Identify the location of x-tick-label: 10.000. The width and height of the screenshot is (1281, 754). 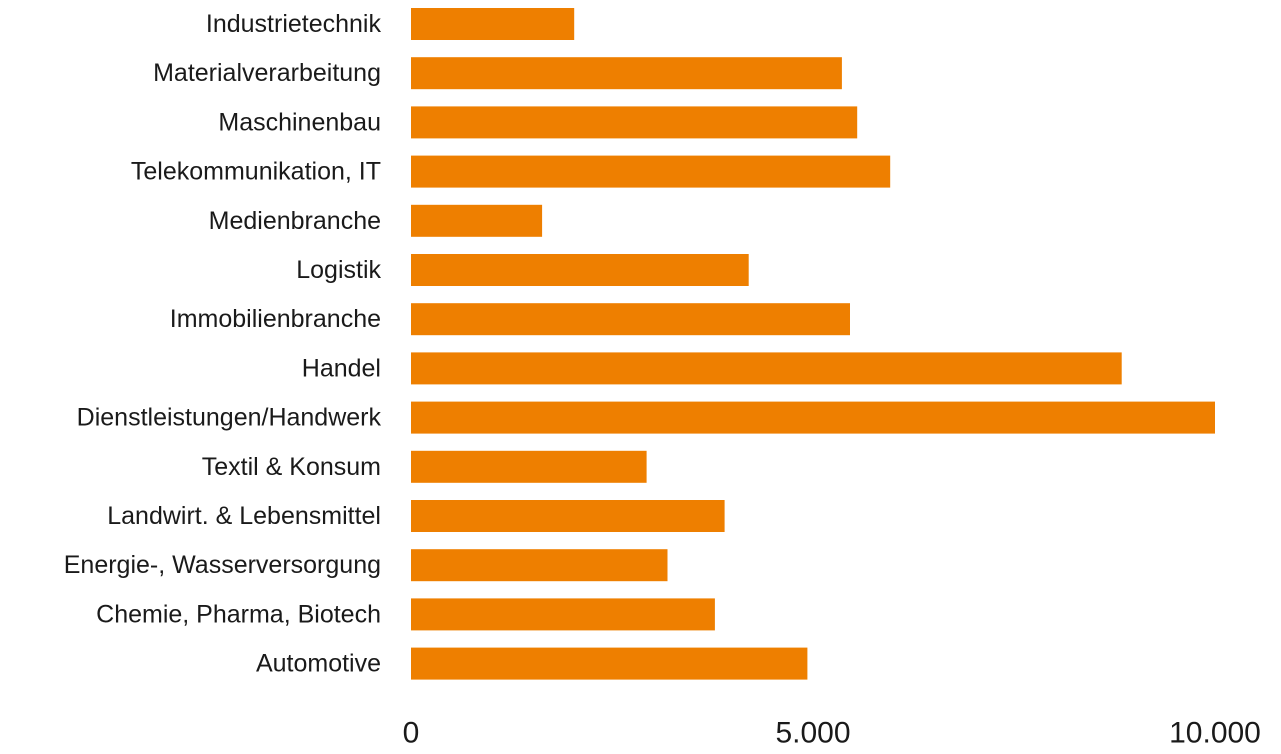
(1215, 733).